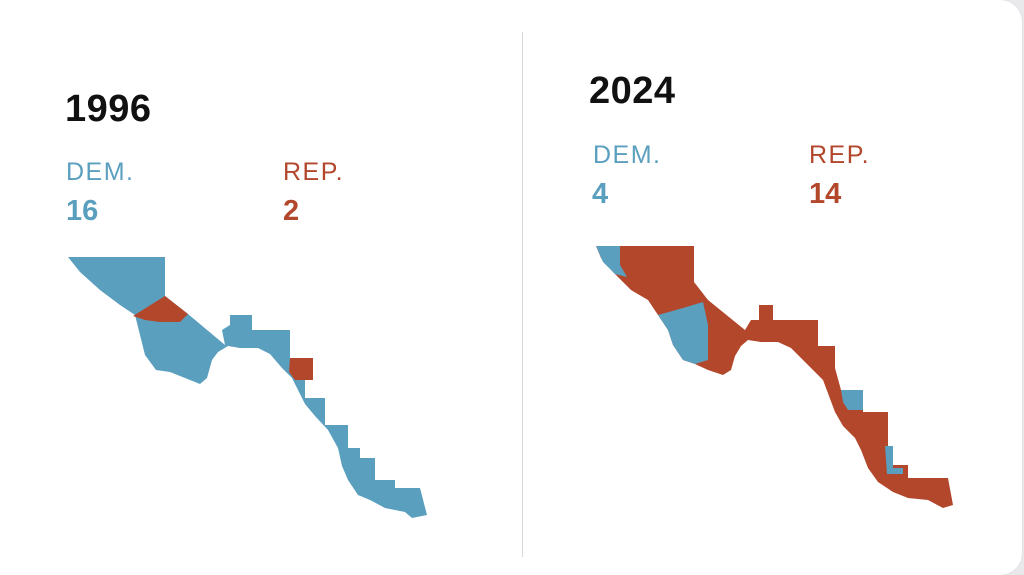 The image size is (1024, 575). Describe the element at coordinates (160, 309) in the screenshot. I see `county-region-1996-rep-north` at that location.